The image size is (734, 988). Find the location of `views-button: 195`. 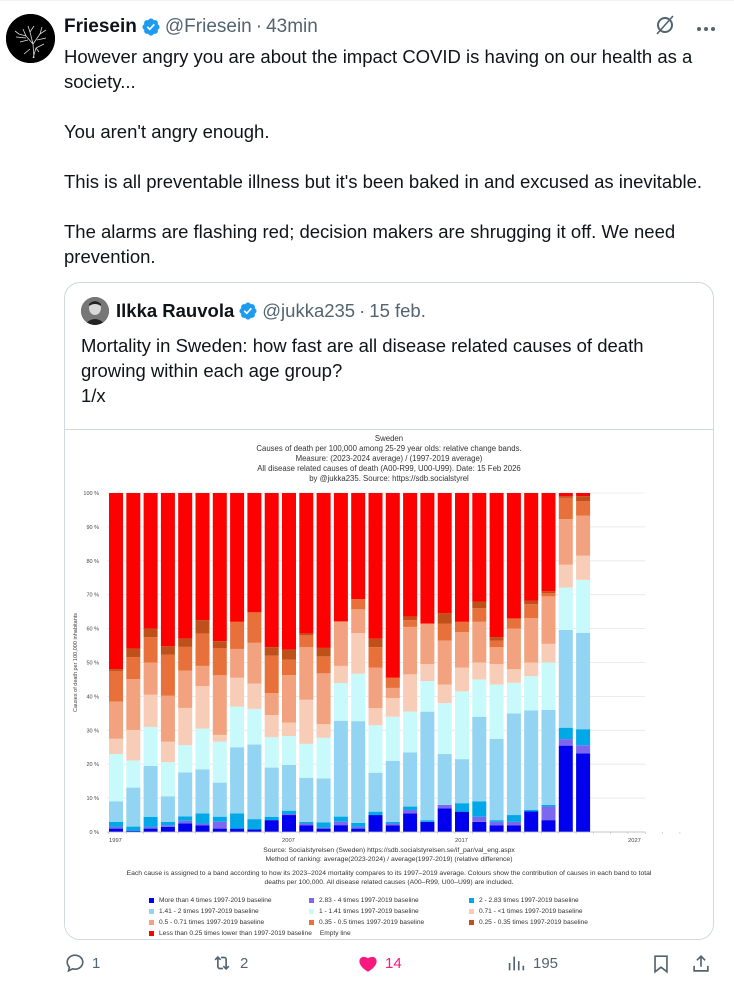

views-button: 195 is located at coordinates (531, 963).